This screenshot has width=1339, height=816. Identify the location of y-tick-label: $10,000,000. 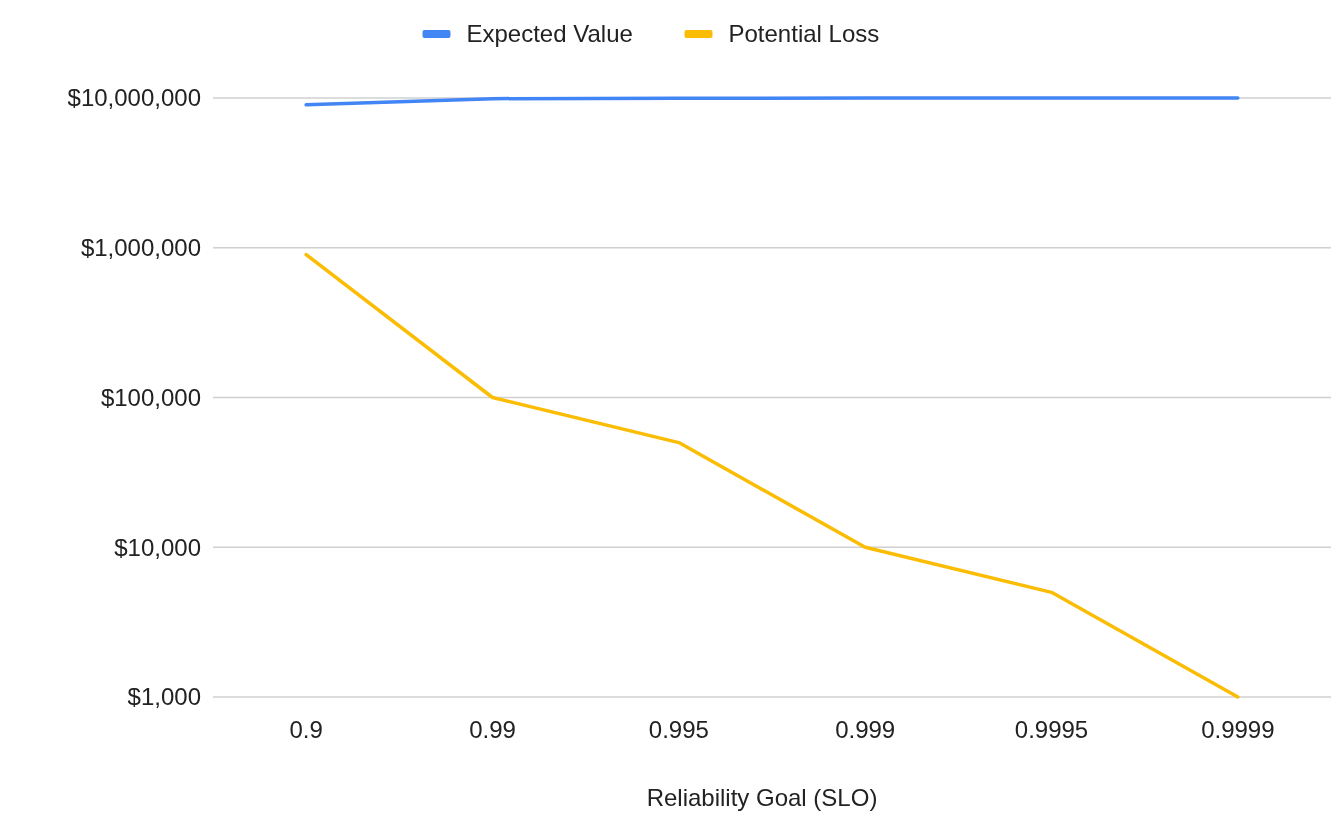
(134, 98).